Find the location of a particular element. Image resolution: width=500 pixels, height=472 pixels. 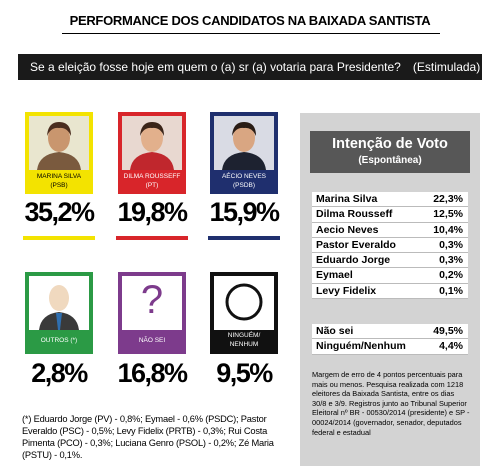

option-card: NINGUÉM/NENHUM is located at coordinates (244, 313).